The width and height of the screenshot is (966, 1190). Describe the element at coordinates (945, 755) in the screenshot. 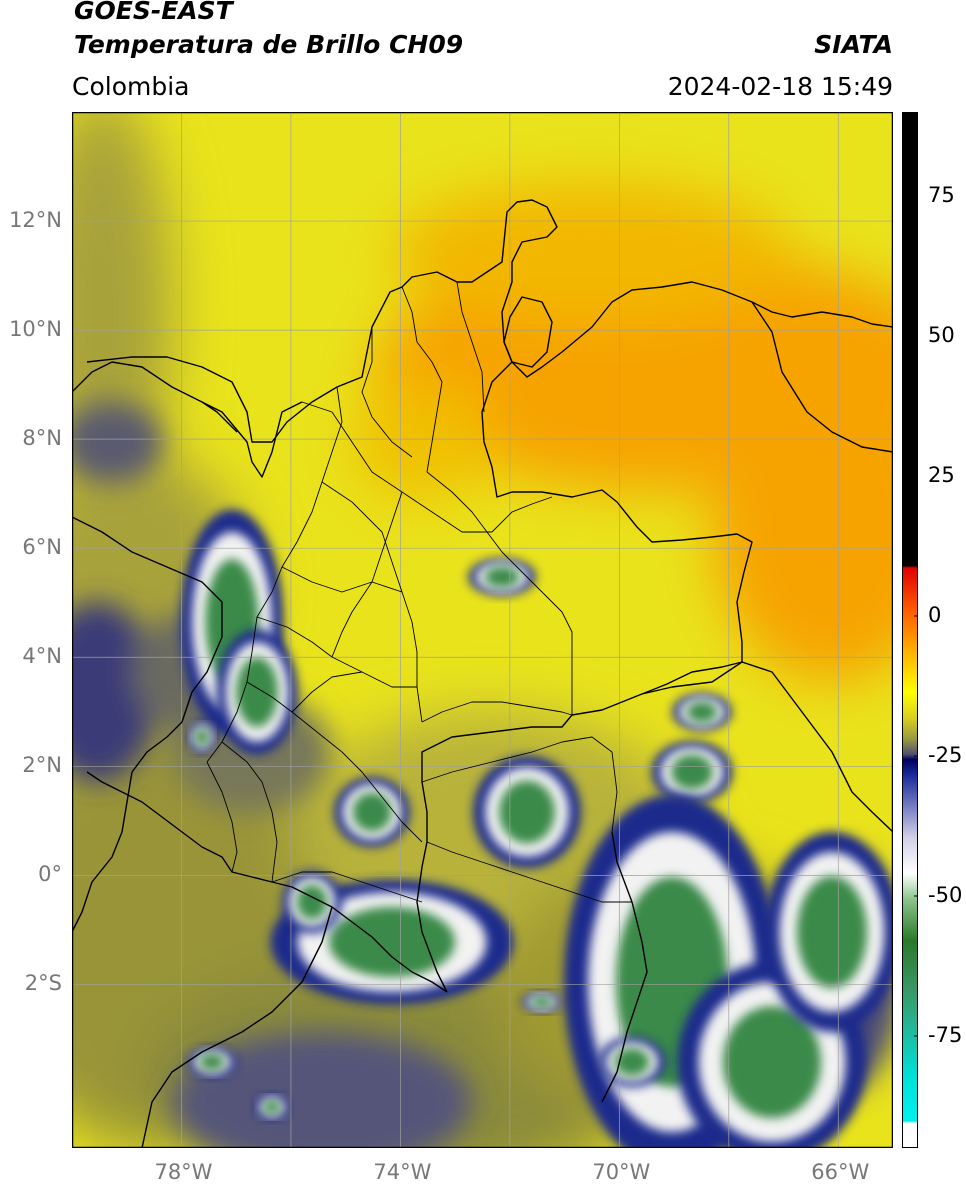

I see `colorbar-tick-label: -25` at that location.